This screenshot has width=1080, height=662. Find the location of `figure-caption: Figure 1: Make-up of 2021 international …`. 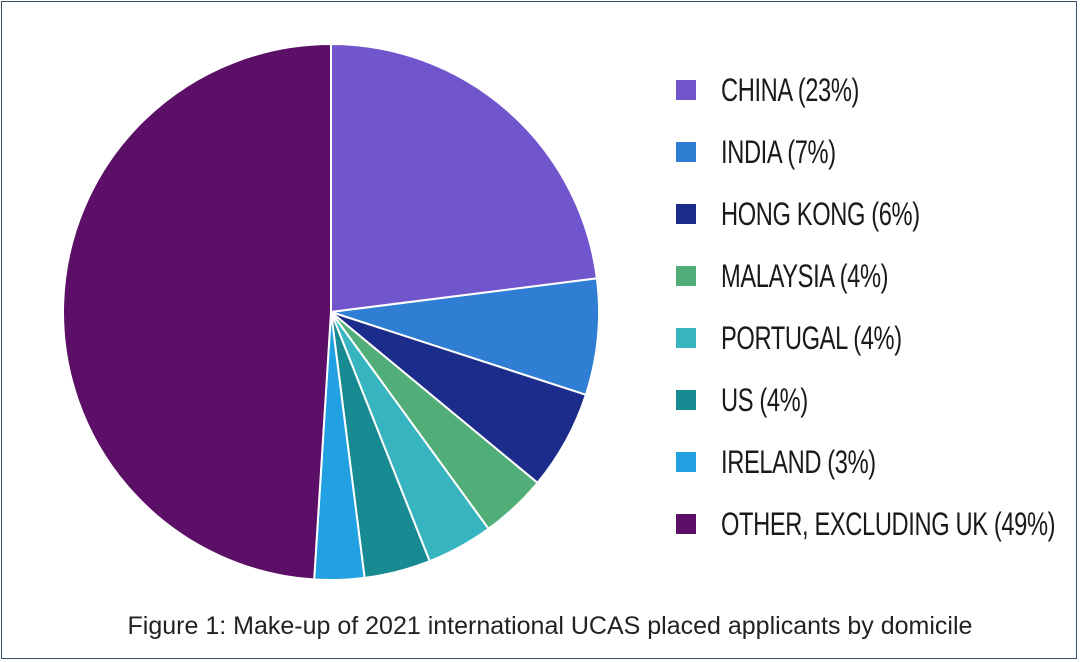

figure-caption: Figure 1: Make-up of 2021 international … is located at coordinates (540, 626).